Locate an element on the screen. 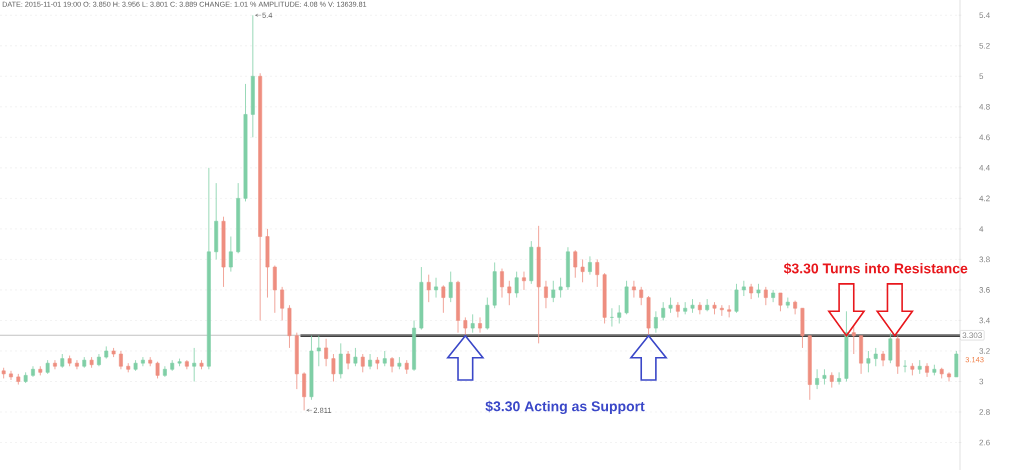 The height and width of the screenshot is (470, 1024). annotation: $3.30 Turns into Resistance is located at coordinates (875, 268).